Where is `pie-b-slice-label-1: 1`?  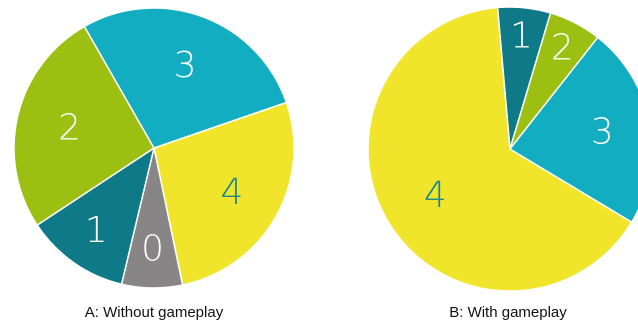
pie-b-slice-label-1: 1 is located at coordinates (521, 35).